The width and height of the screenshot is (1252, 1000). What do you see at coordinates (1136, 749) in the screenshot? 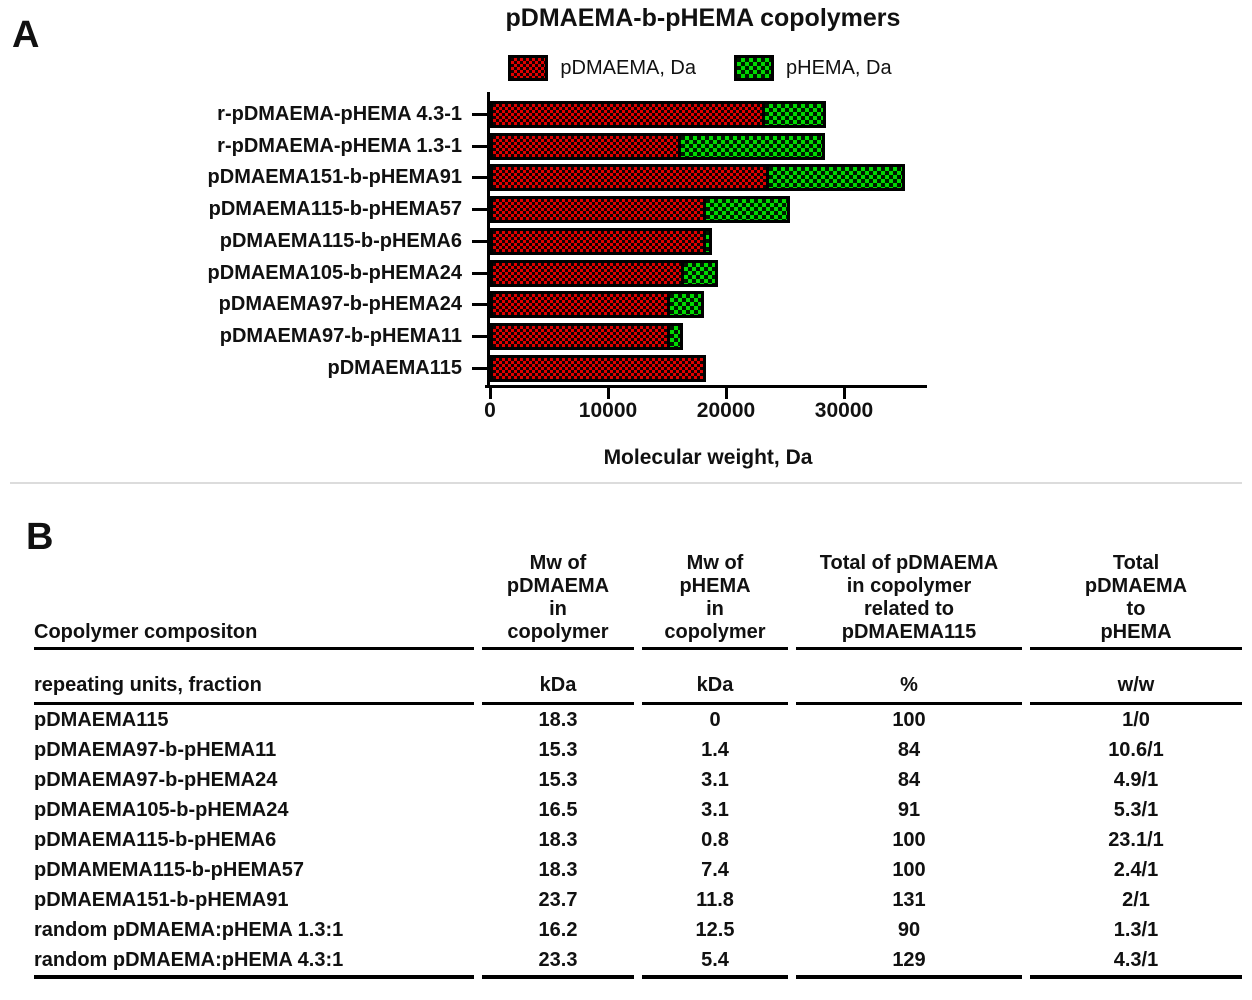
I see `cell-ratio: 10.6/1` at bounding box center [1136, 749].